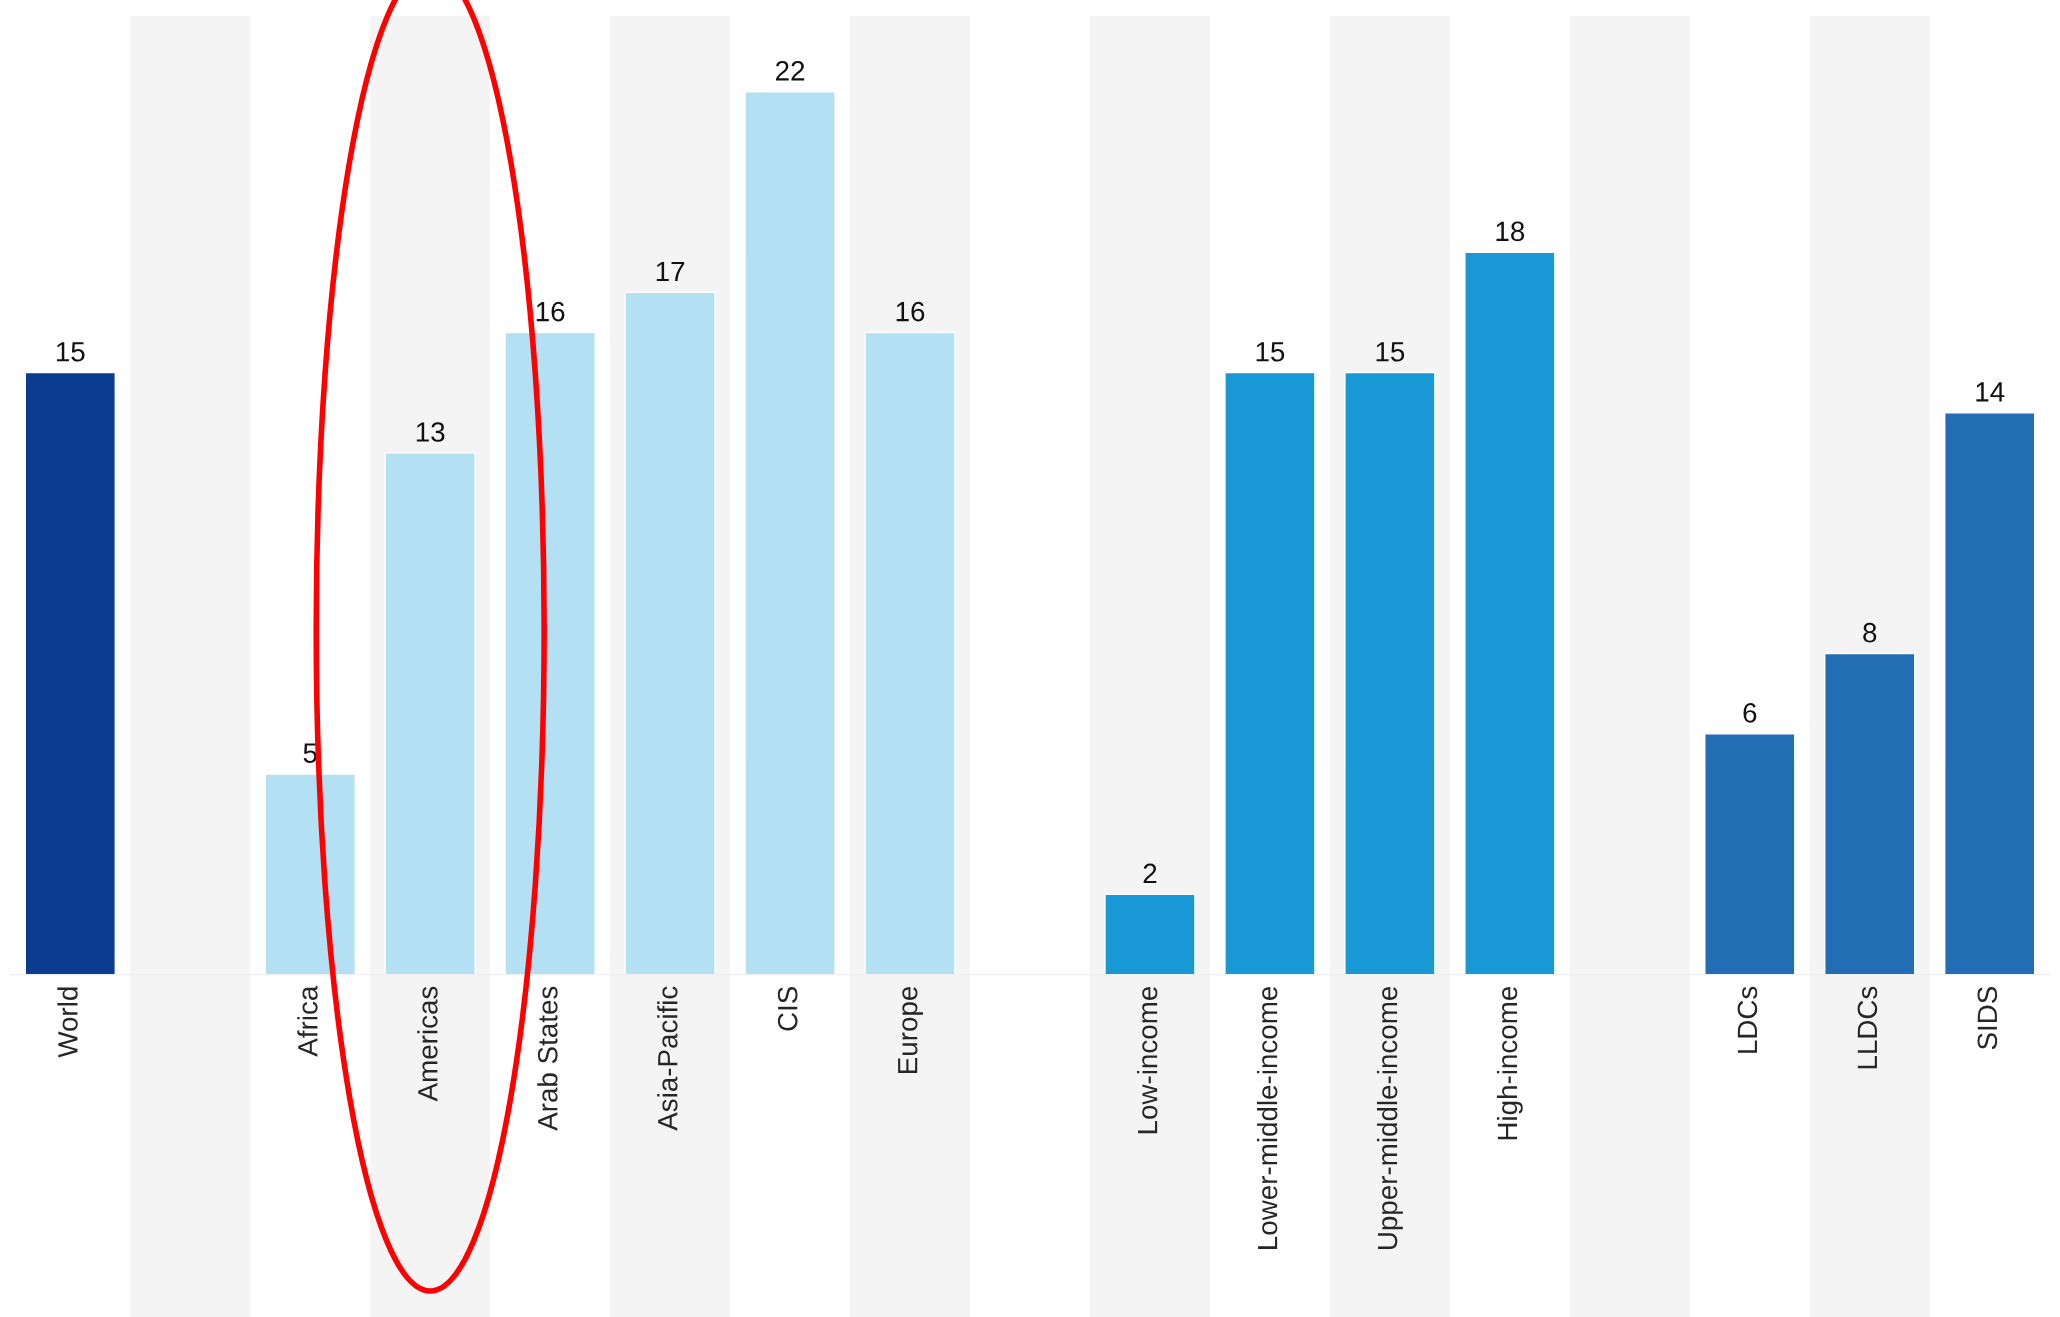 This screenshot has width=2060, height=1317. I want to click on x-tick-label: Africa, so click(307, 1021).